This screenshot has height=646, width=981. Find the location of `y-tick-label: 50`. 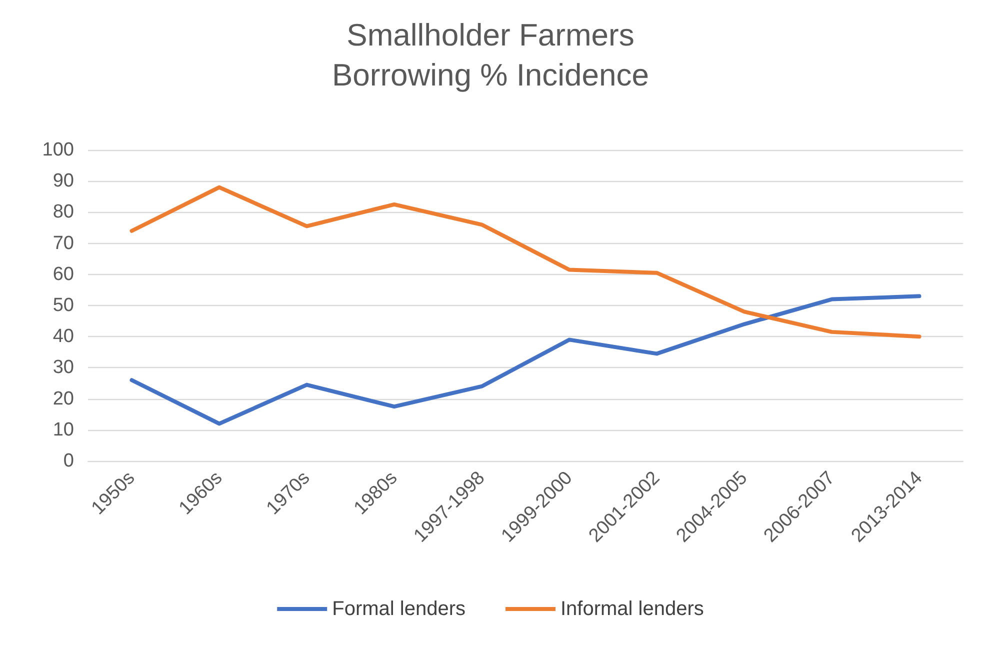

y-tick-label: 50 is located at coordinates (63, 305).